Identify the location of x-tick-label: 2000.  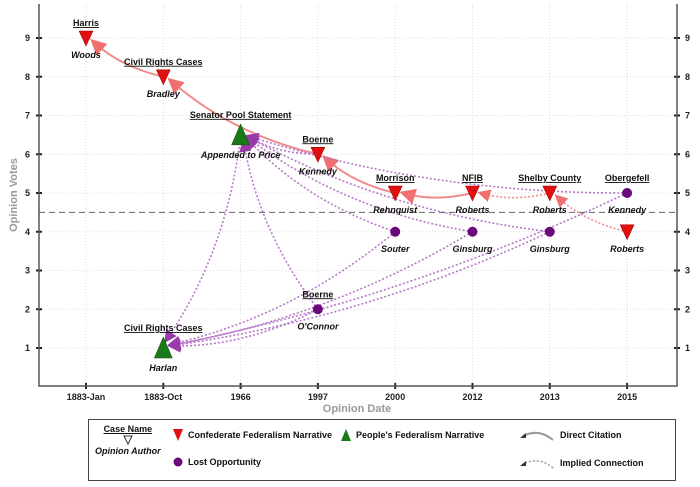
(395, 397).